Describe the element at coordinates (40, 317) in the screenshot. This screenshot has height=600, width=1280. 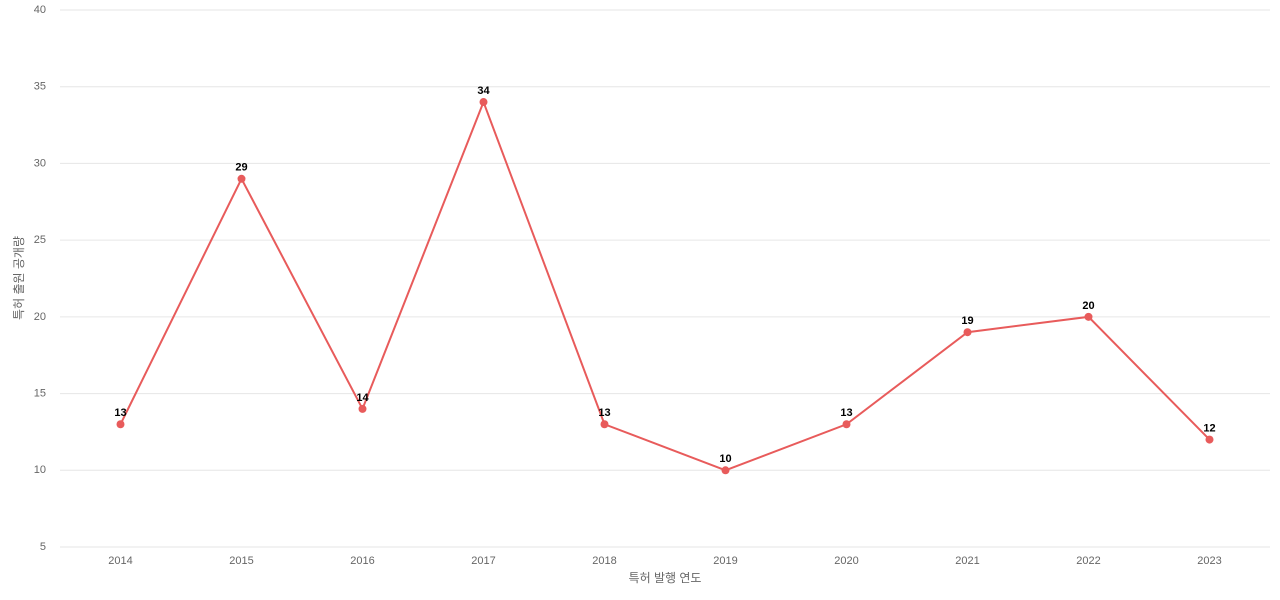
I see `y-tick-label: 20` at that location.